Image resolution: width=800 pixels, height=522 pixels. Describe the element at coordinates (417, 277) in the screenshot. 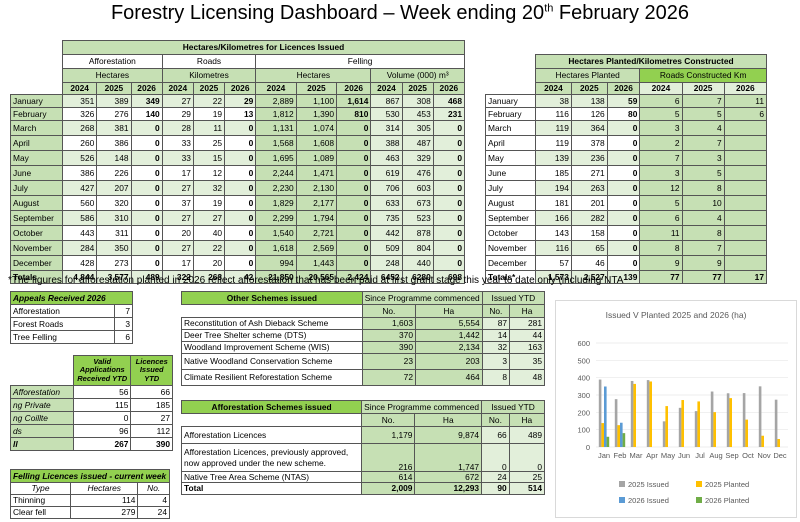

I see `cell-value: 6280` at that location.